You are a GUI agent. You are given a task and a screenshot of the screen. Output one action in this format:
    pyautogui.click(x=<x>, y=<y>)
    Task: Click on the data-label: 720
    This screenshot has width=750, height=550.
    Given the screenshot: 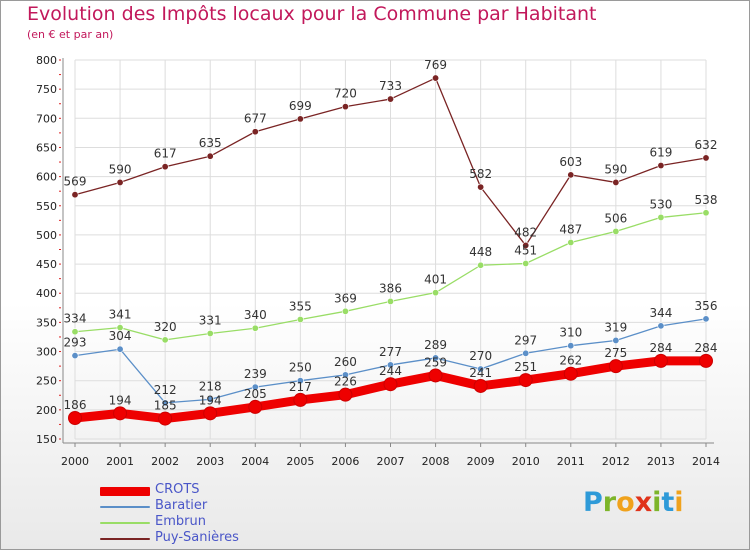 What is the action you would take?
    pyautogui.click(x=345, y=94)
    